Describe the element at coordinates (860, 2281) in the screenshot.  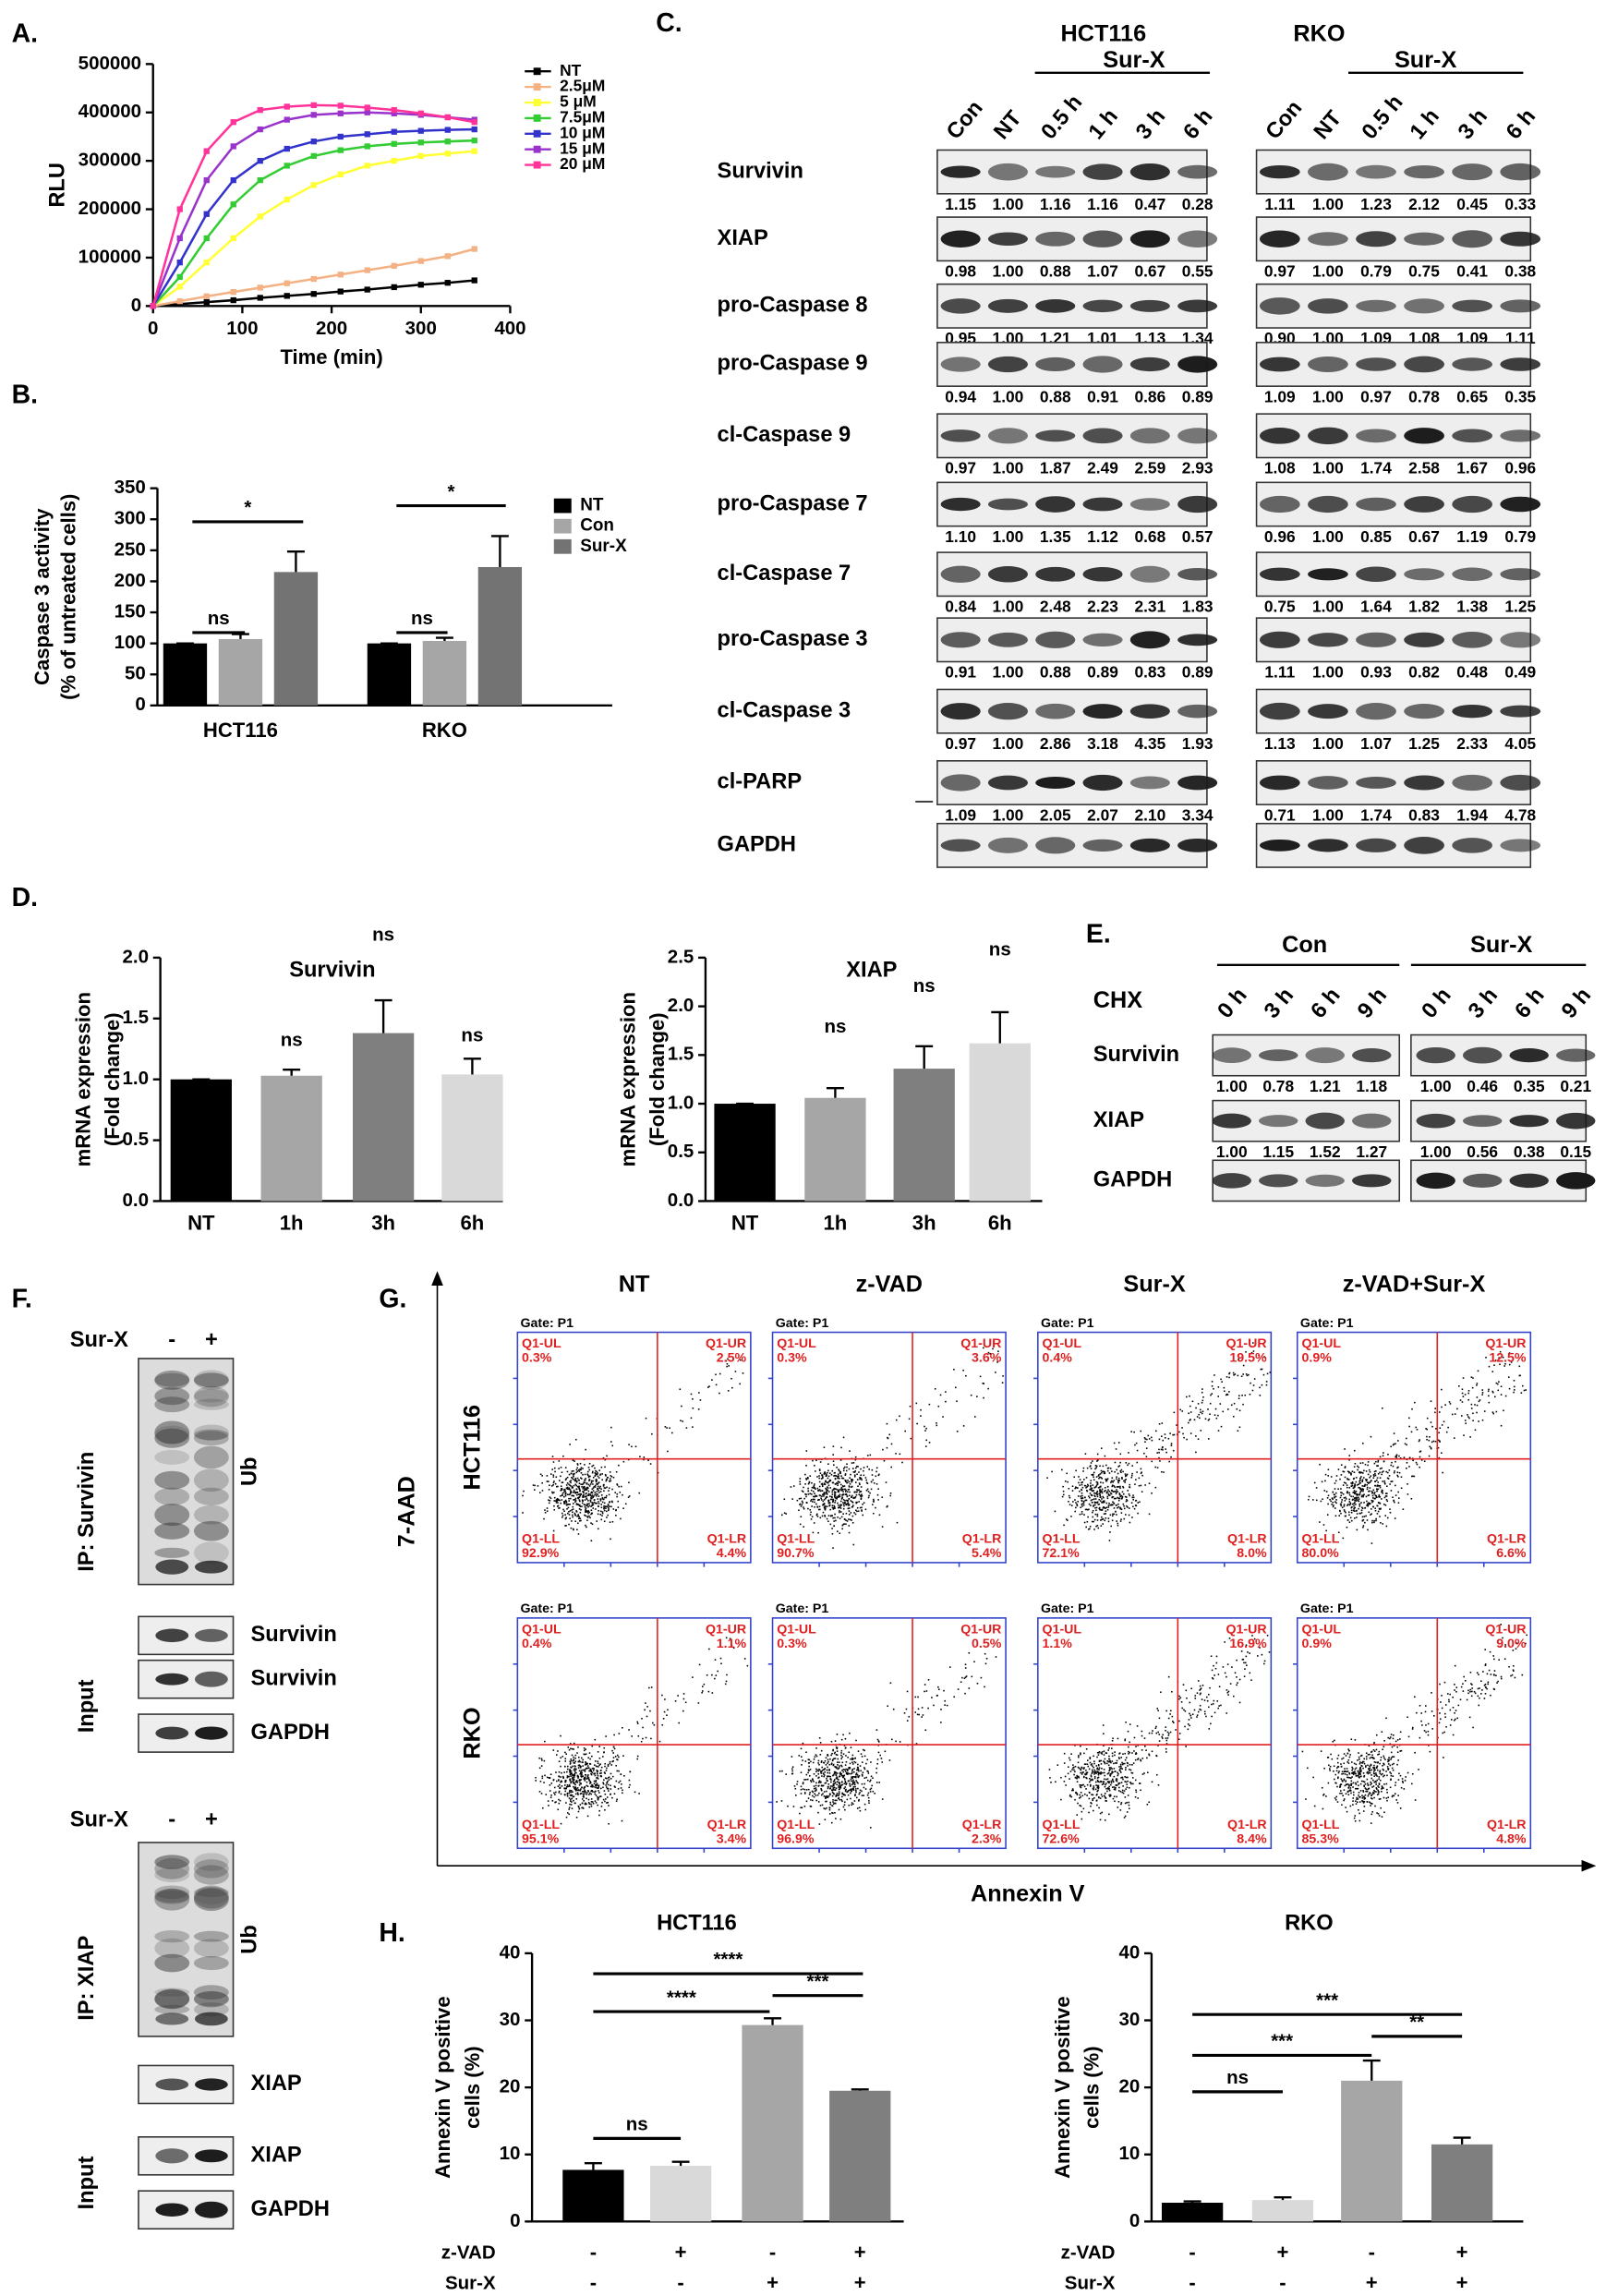
I see `condition-value: +` at that location.